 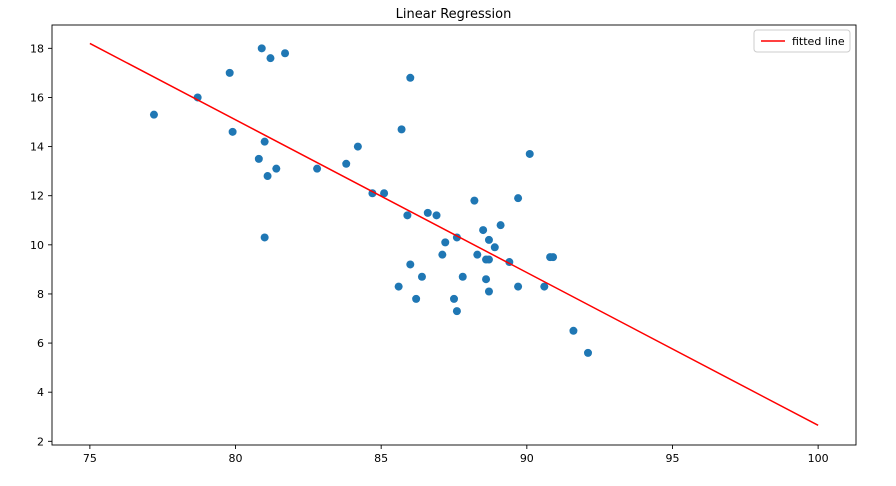 I want to click on x-tick-label: 100, so click(x=818, y=458).